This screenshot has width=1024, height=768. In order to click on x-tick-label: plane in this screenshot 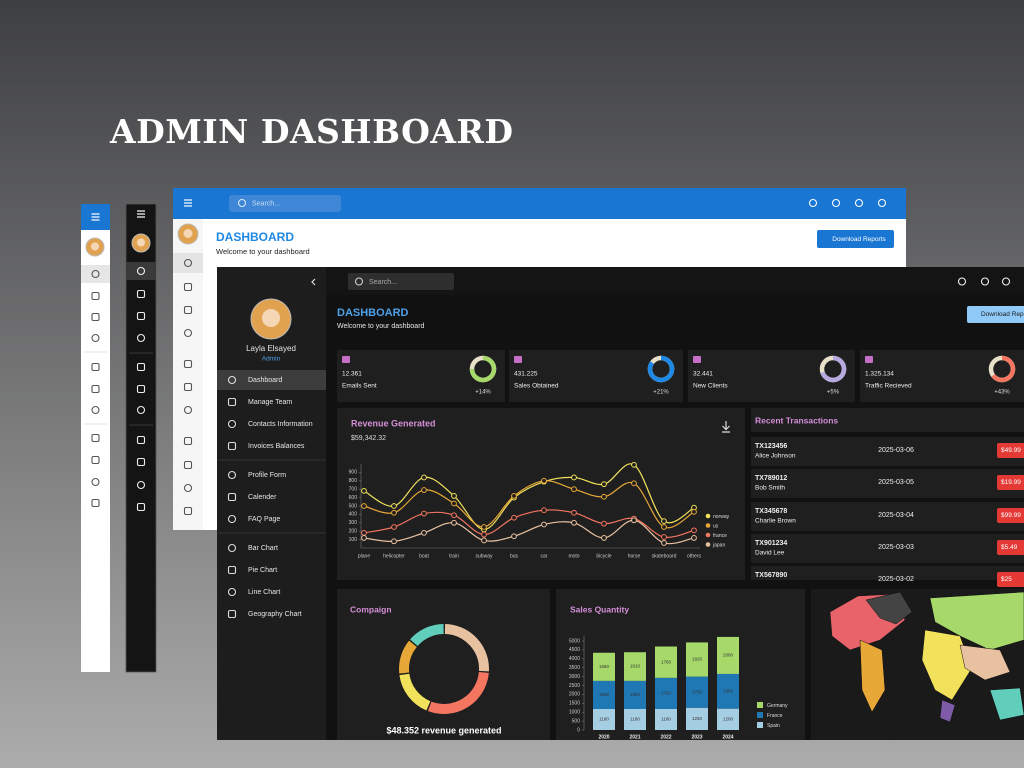, I will do `click(364, 556)`.